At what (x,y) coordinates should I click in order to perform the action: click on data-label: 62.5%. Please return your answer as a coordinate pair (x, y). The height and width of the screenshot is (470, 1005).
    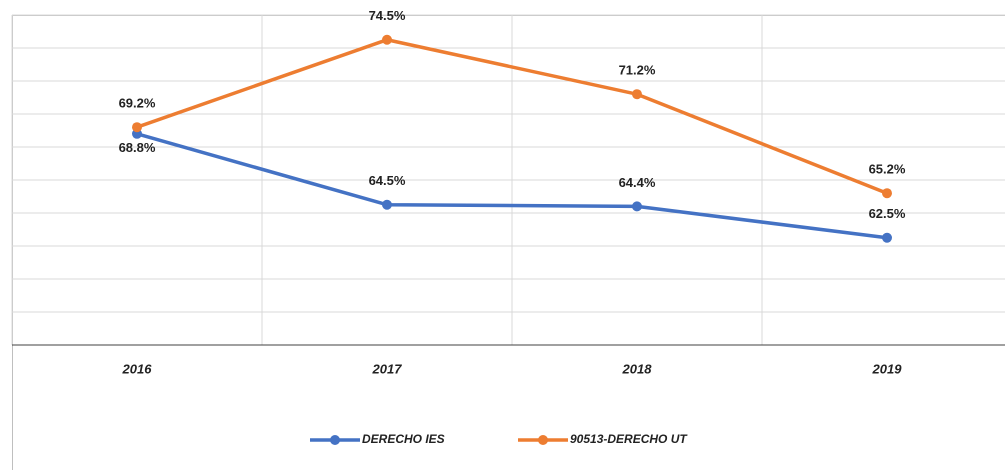
    Looking at the image, I should click on (887, 213).